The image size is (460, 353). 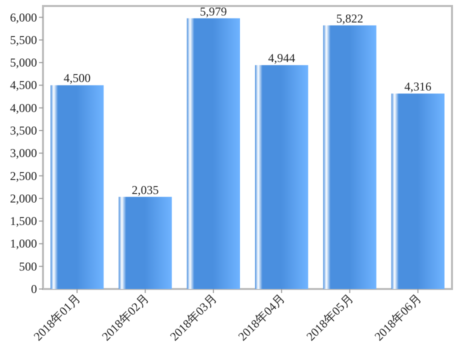 What do you see at coordinates (34, 289) in the screenshot?
I see `y-tick-label: 0` at bounding box center [34, 289].